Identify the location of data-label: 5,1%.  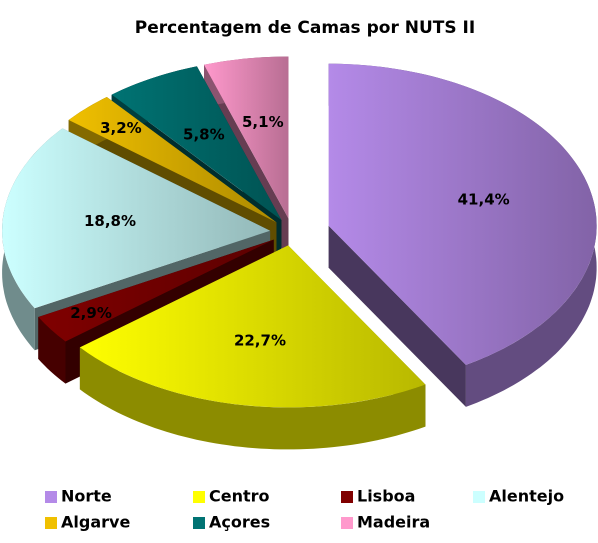
(263, 122).